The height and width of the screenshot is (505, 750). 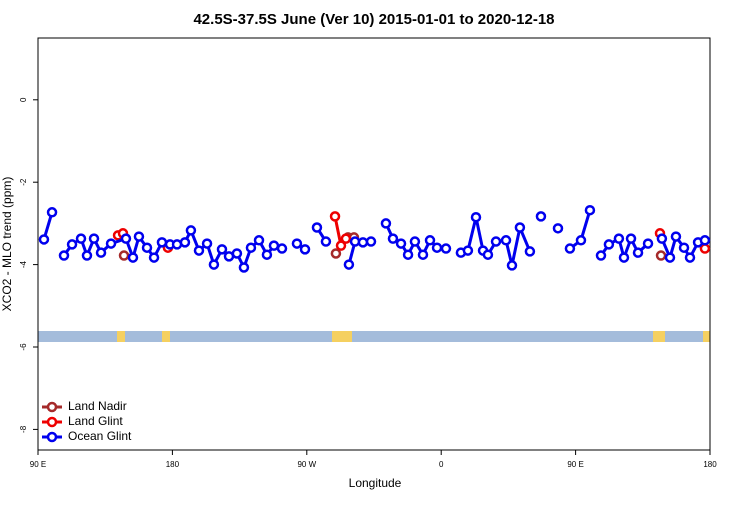 I want to click on x-tick-label: 90 W, so click(x=306, y=464).